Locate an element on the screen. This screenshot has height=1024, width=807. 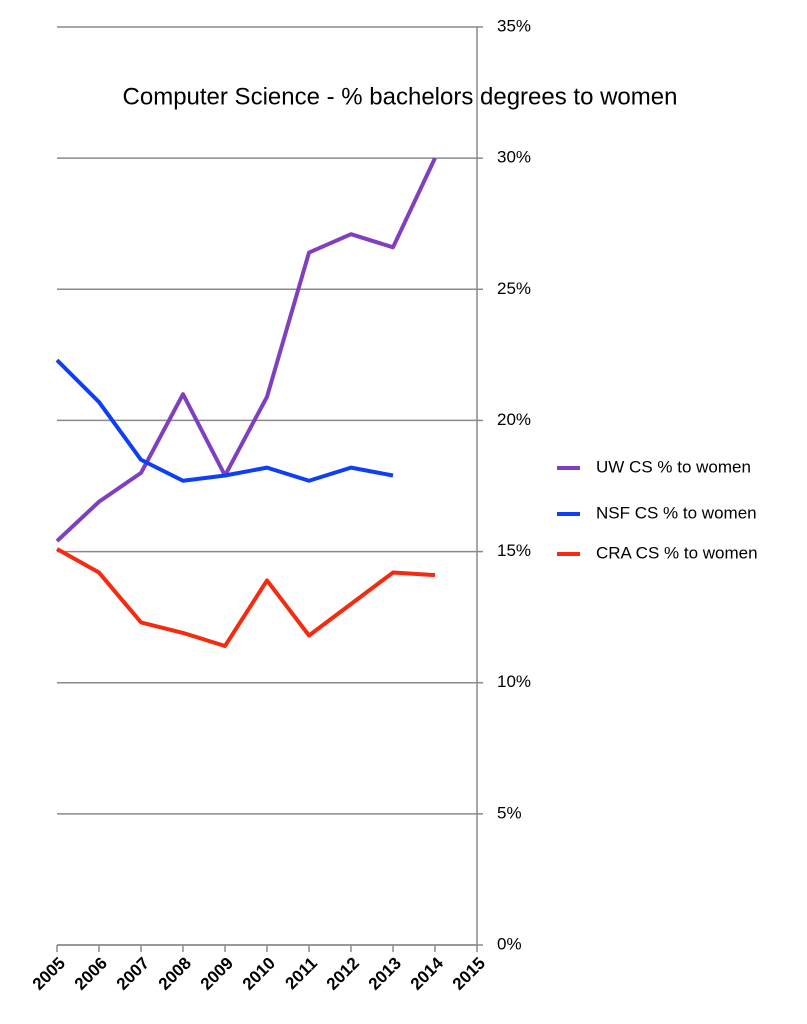
legend-label: CRA CS % to women is located at coordinates (677, 552).